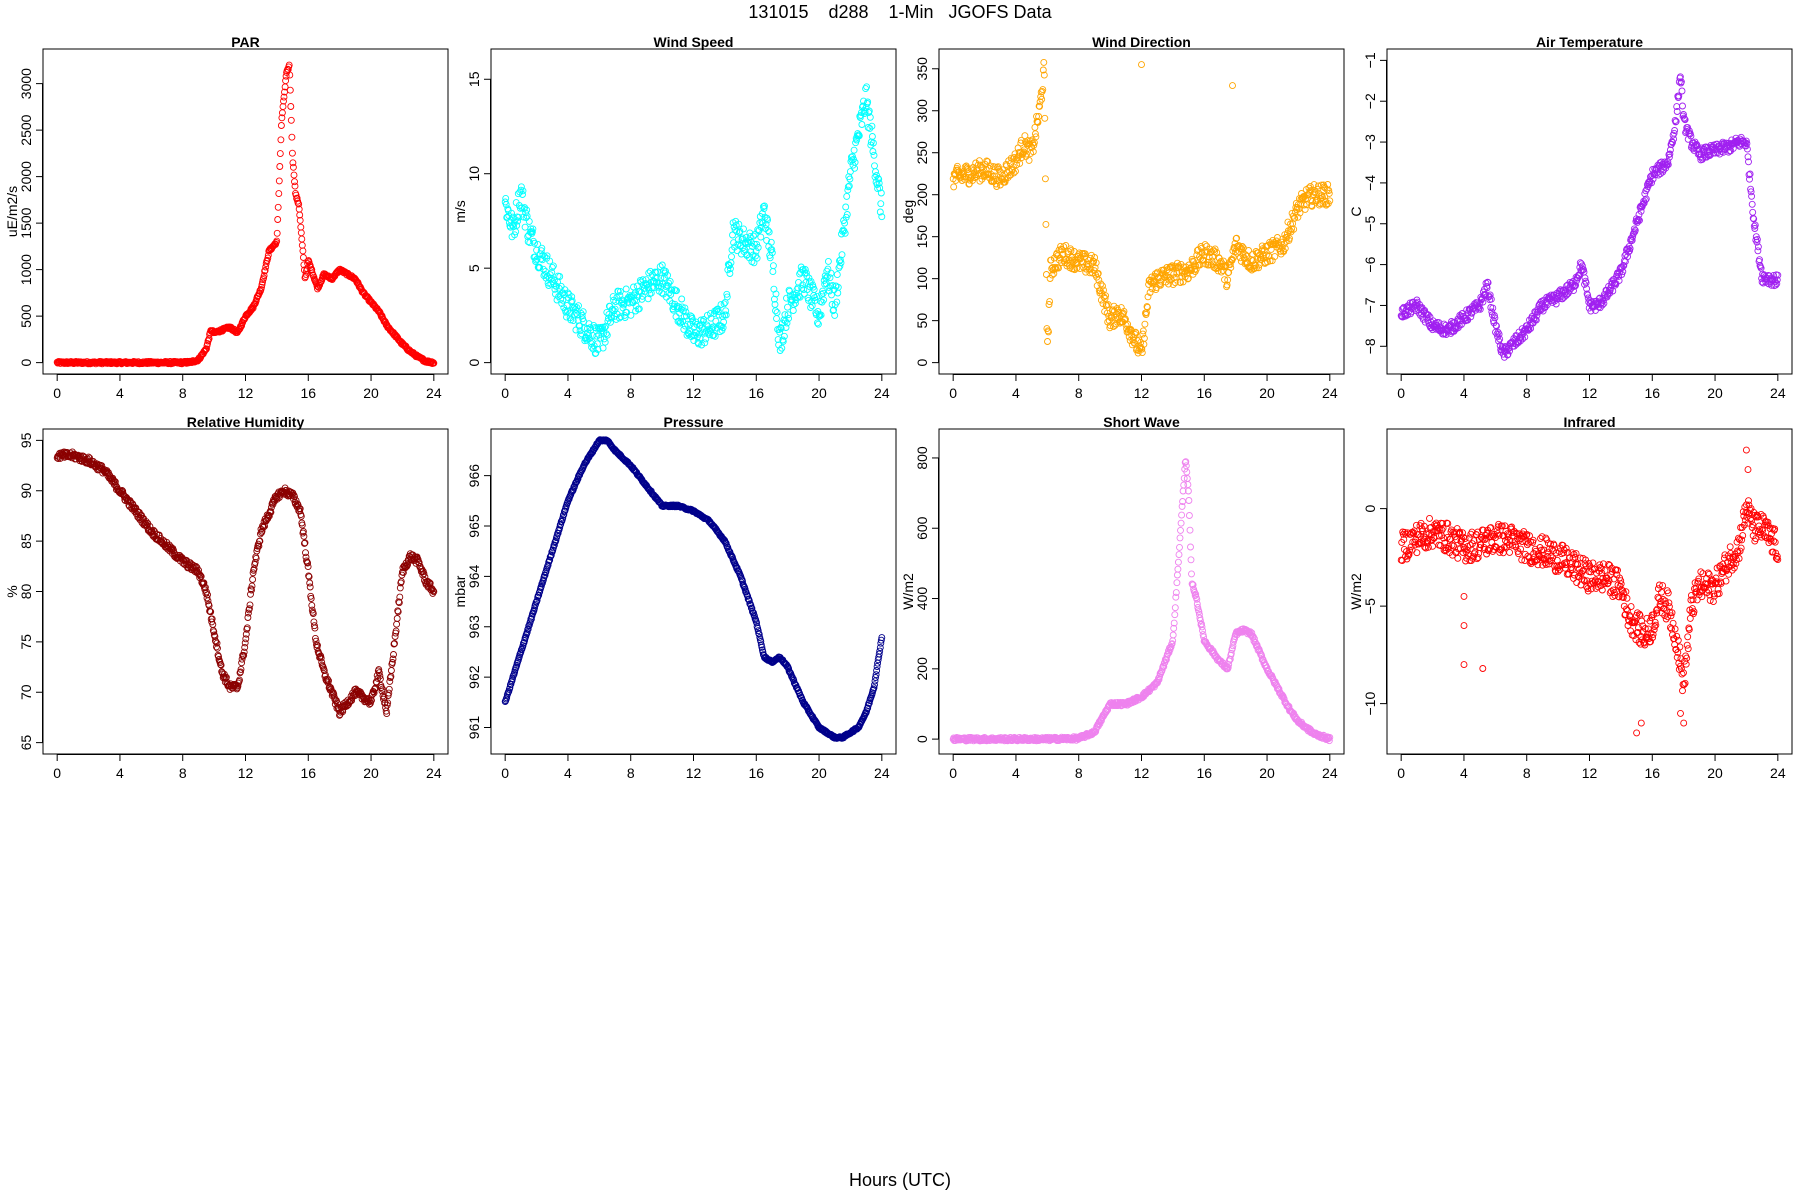 The height and width of the screenshot is (1200, 1800). What do you see at coordinates (922, 363) in the screenshot?
I see `y-tick-label: 0` at bounding box center [922, 363].